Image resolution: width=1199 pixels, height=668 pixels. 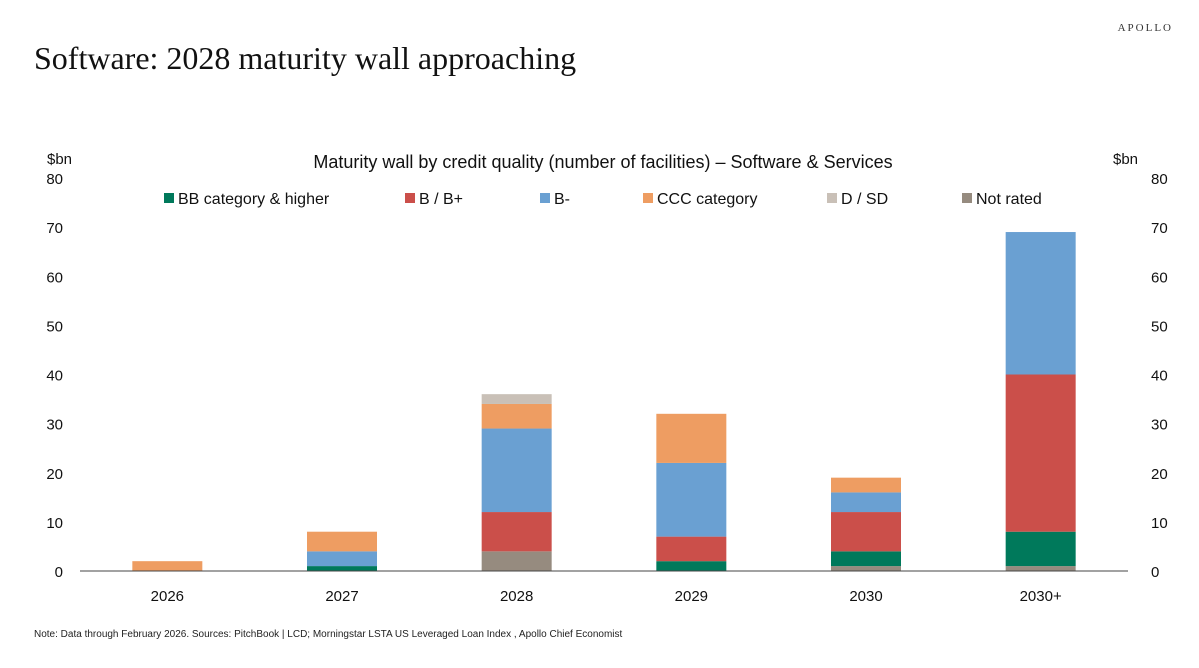 I want to click on legend-swatch-ccc-category, so click(x=648, y=198).